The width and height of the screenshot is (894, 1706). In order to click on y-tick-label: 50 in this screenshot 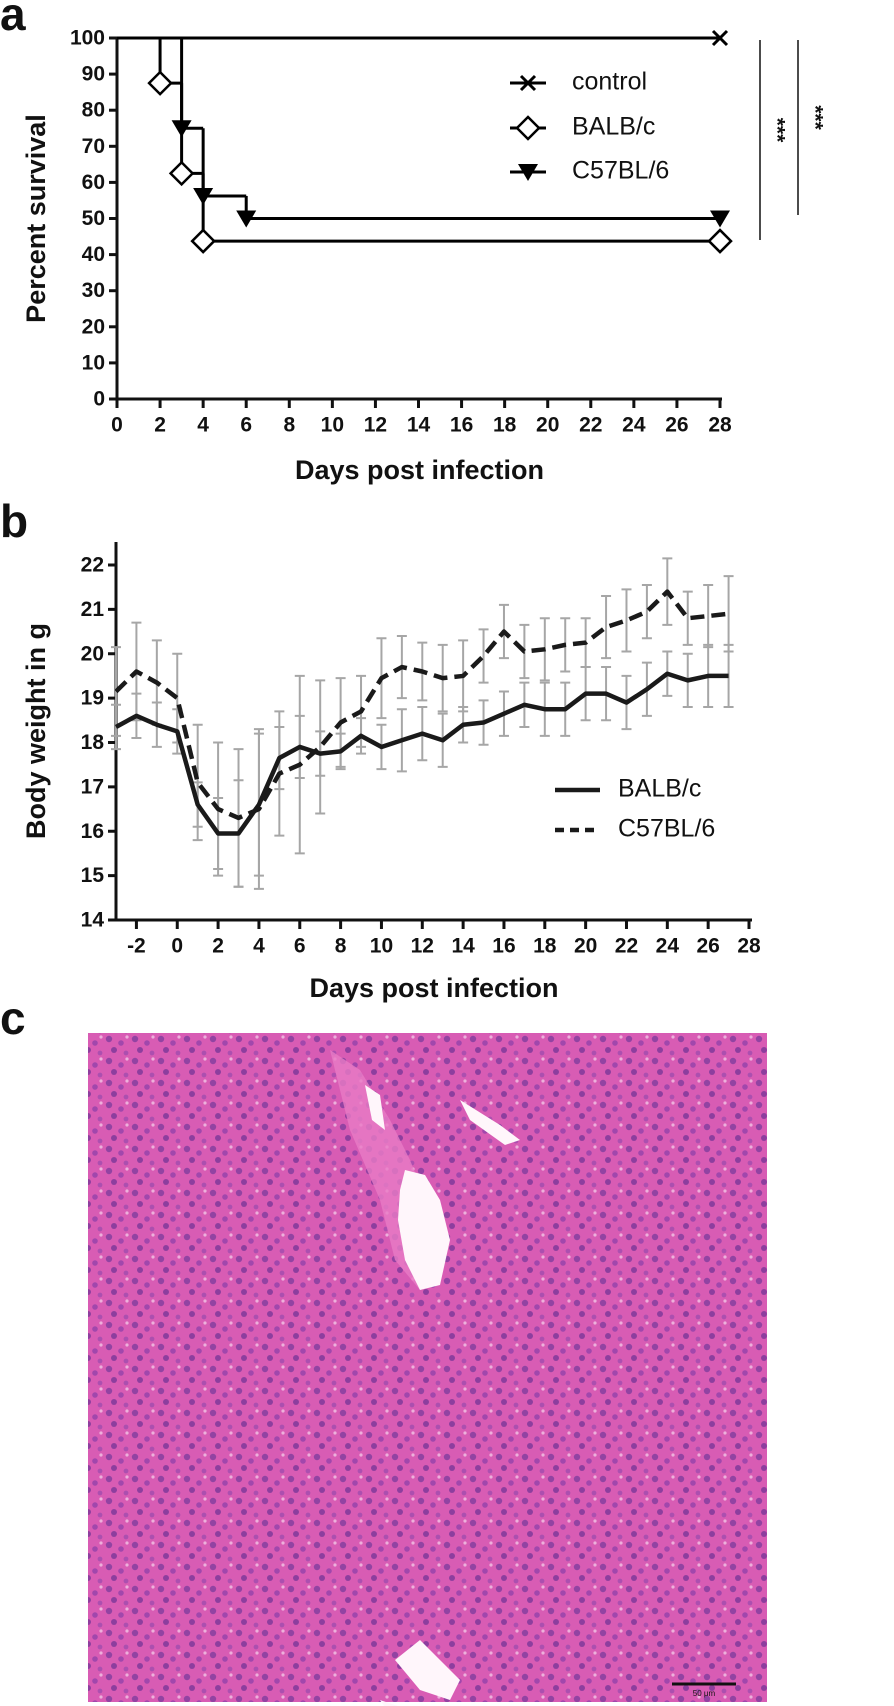, I will do `click(93, 218)`.